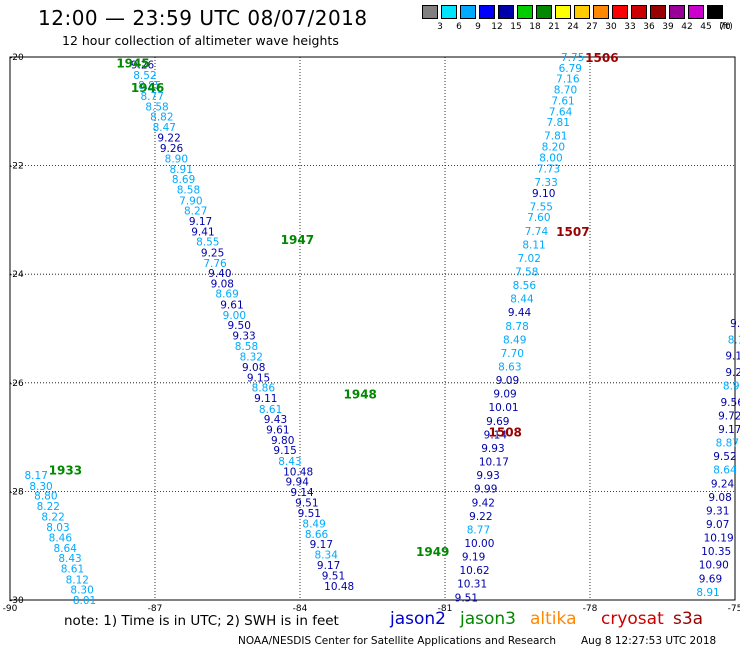  Describe the element at coordinates (601, 58) in the screenshot. I see `pass-number-label: 1506` at that location.